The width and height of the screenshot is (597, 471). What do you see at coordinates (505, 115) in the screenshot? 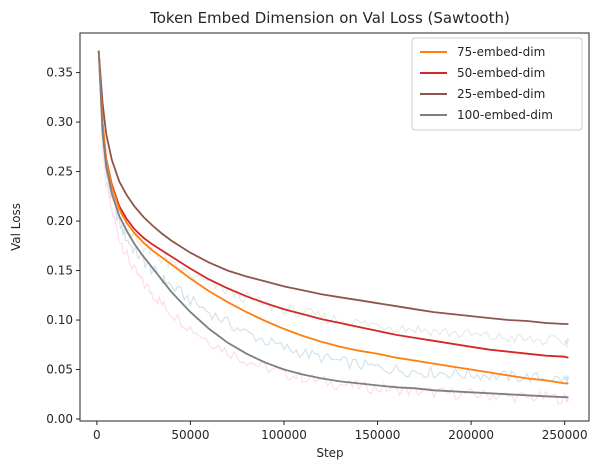
I see `legend-label: 100-embed-dim` at bounding box center [505, 115].